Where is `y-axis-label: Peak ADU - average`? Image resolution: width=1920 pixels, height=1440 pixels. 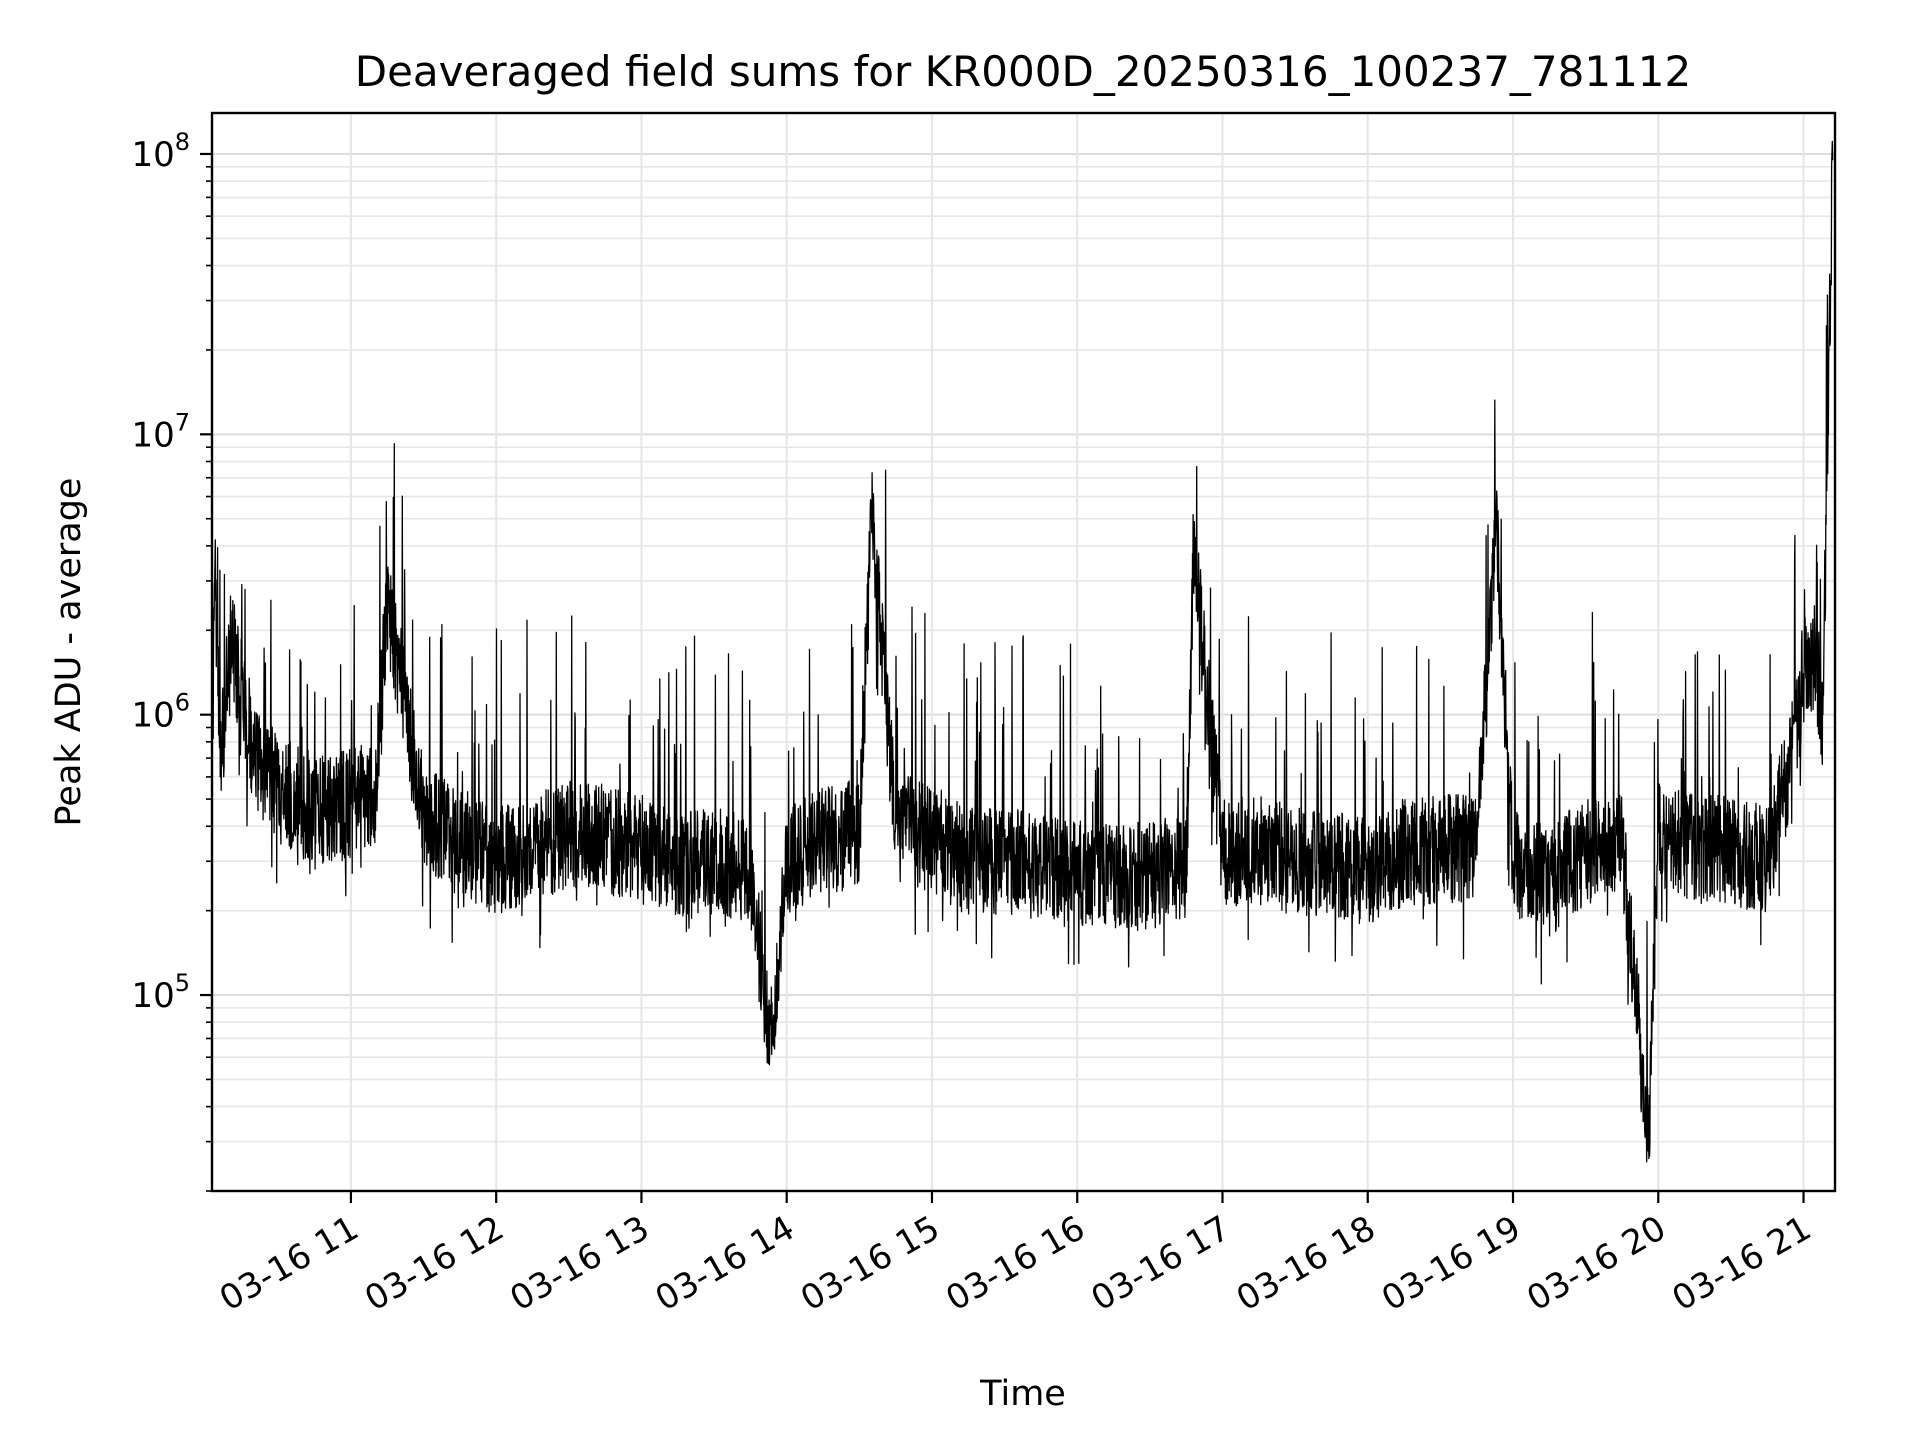 y-axis-label: Peak ADU - average is located at coordinates (69, 652).